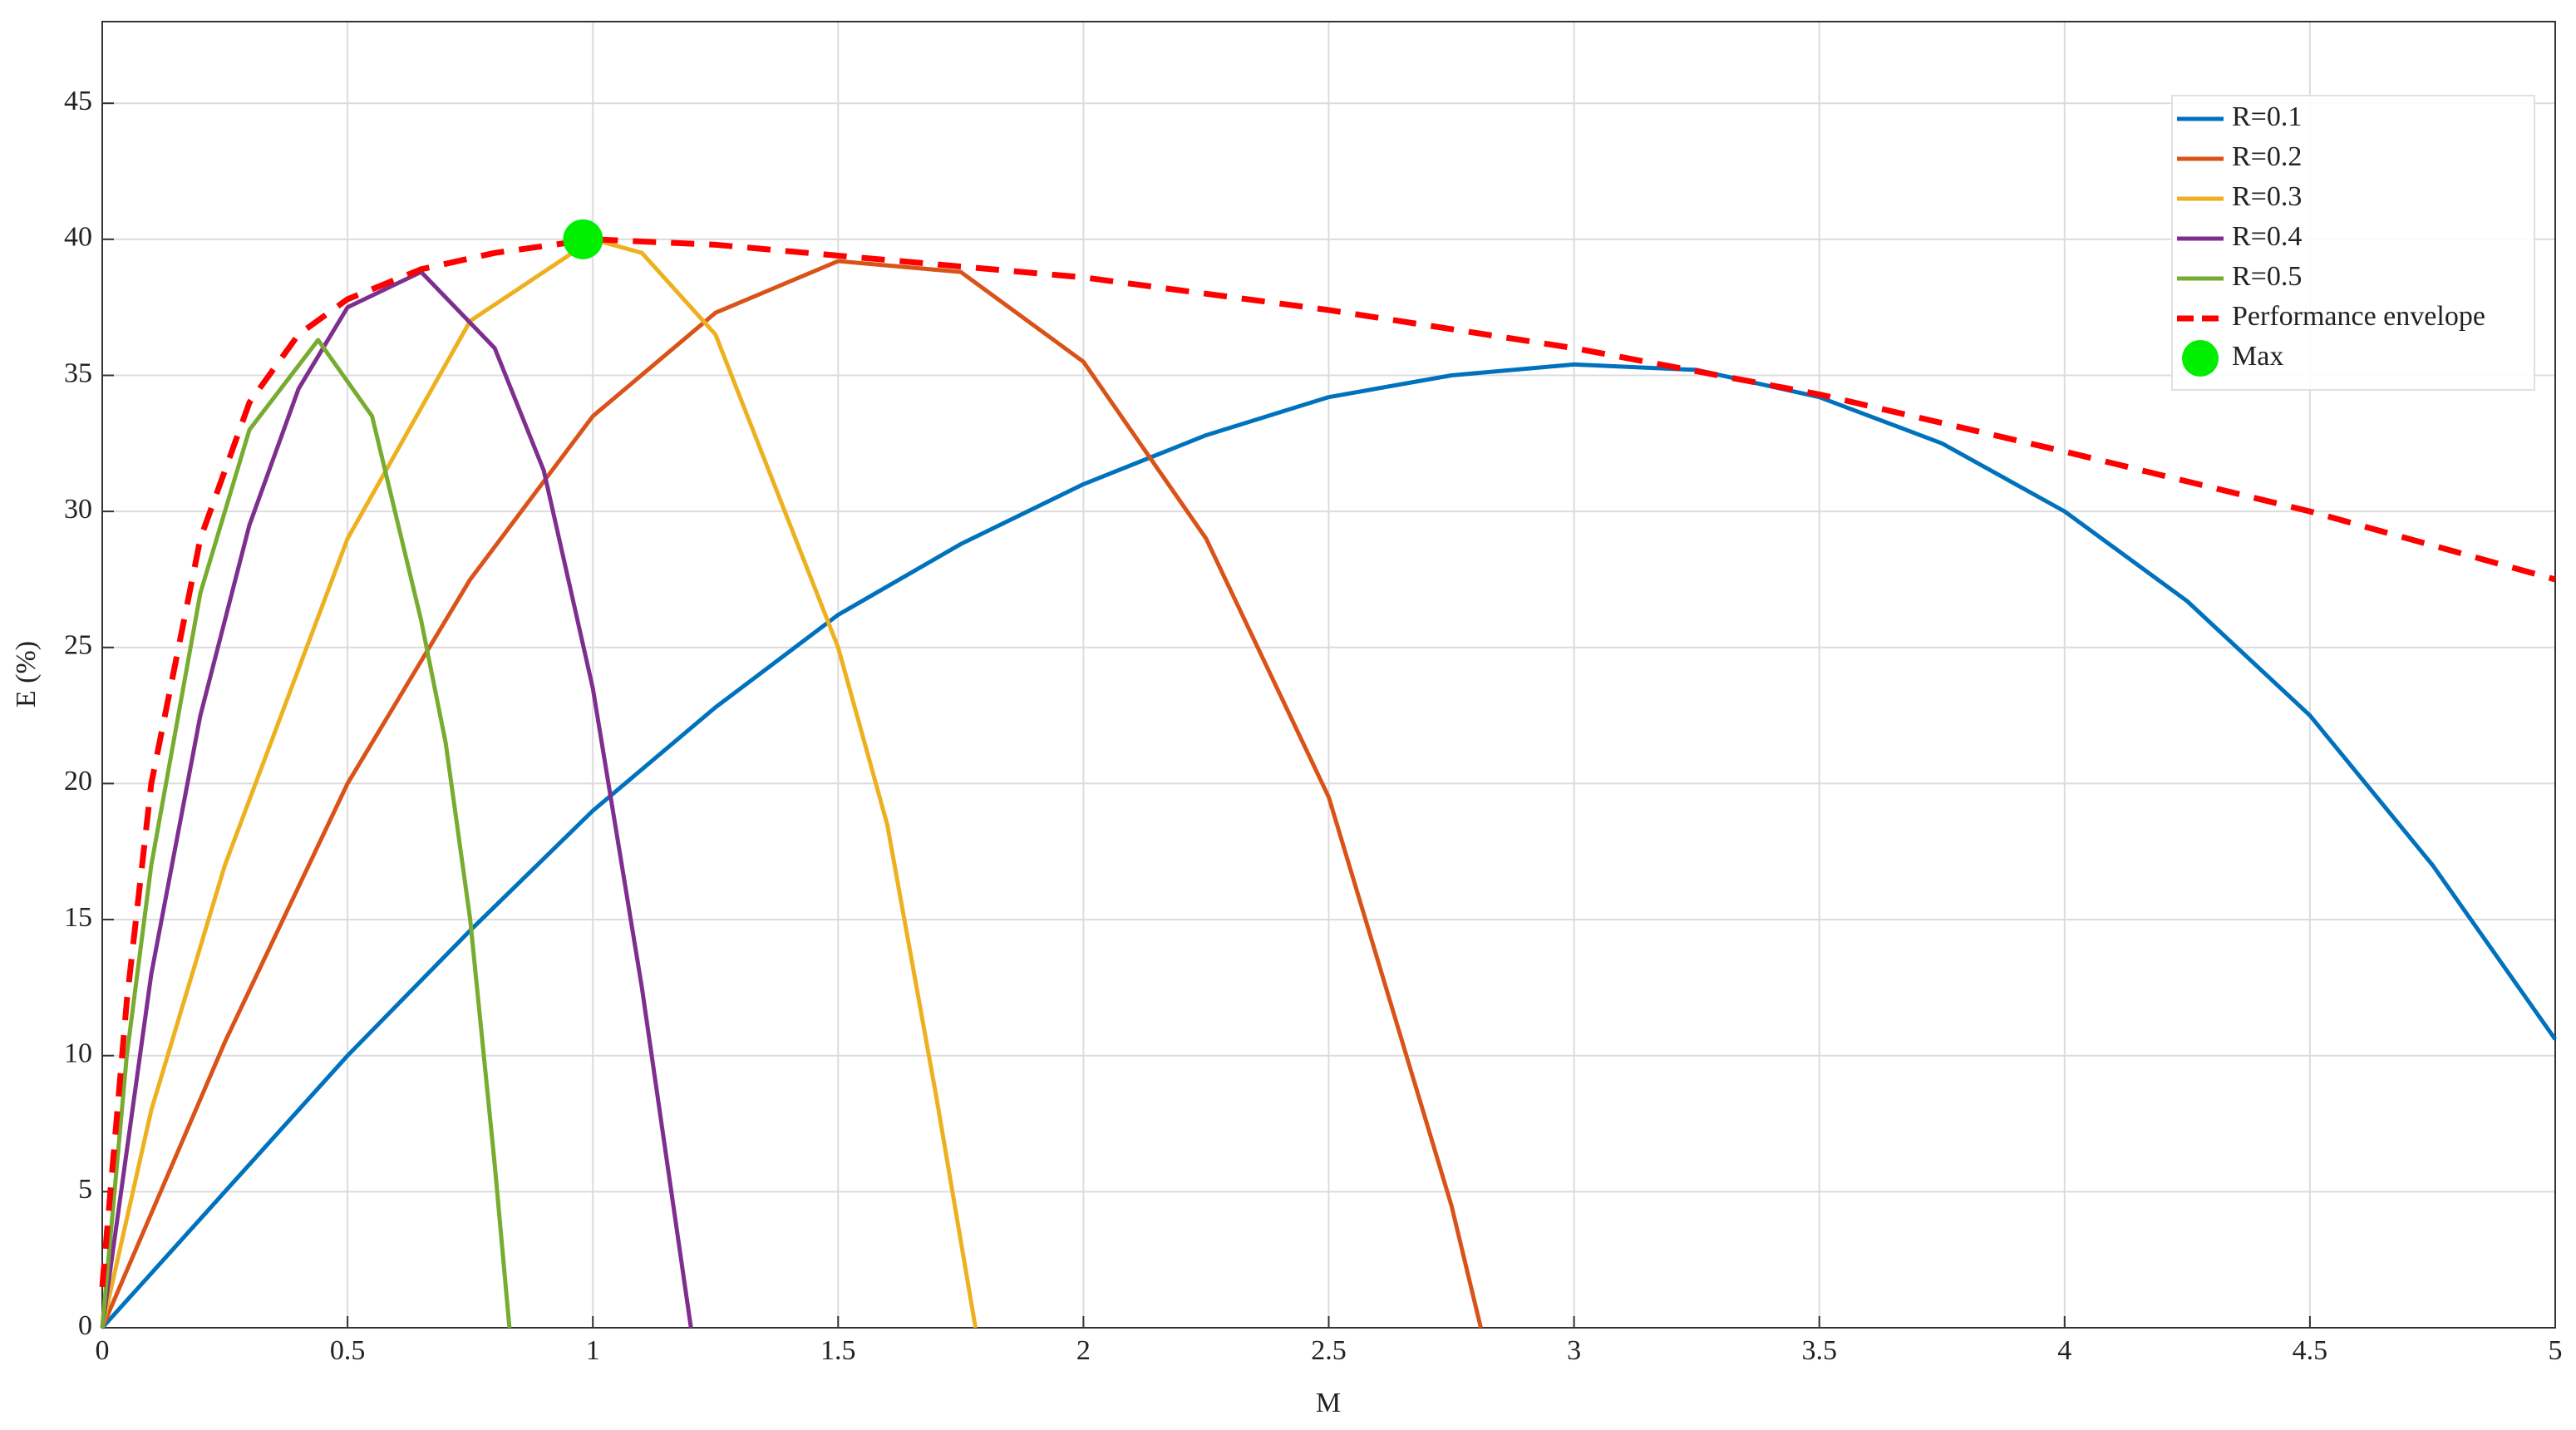 This screenshot has height=1430, width=2576. Describe the element at coordinates (2267, 116) in the screenshot. I see `legend-label: R=0.1` at that location.